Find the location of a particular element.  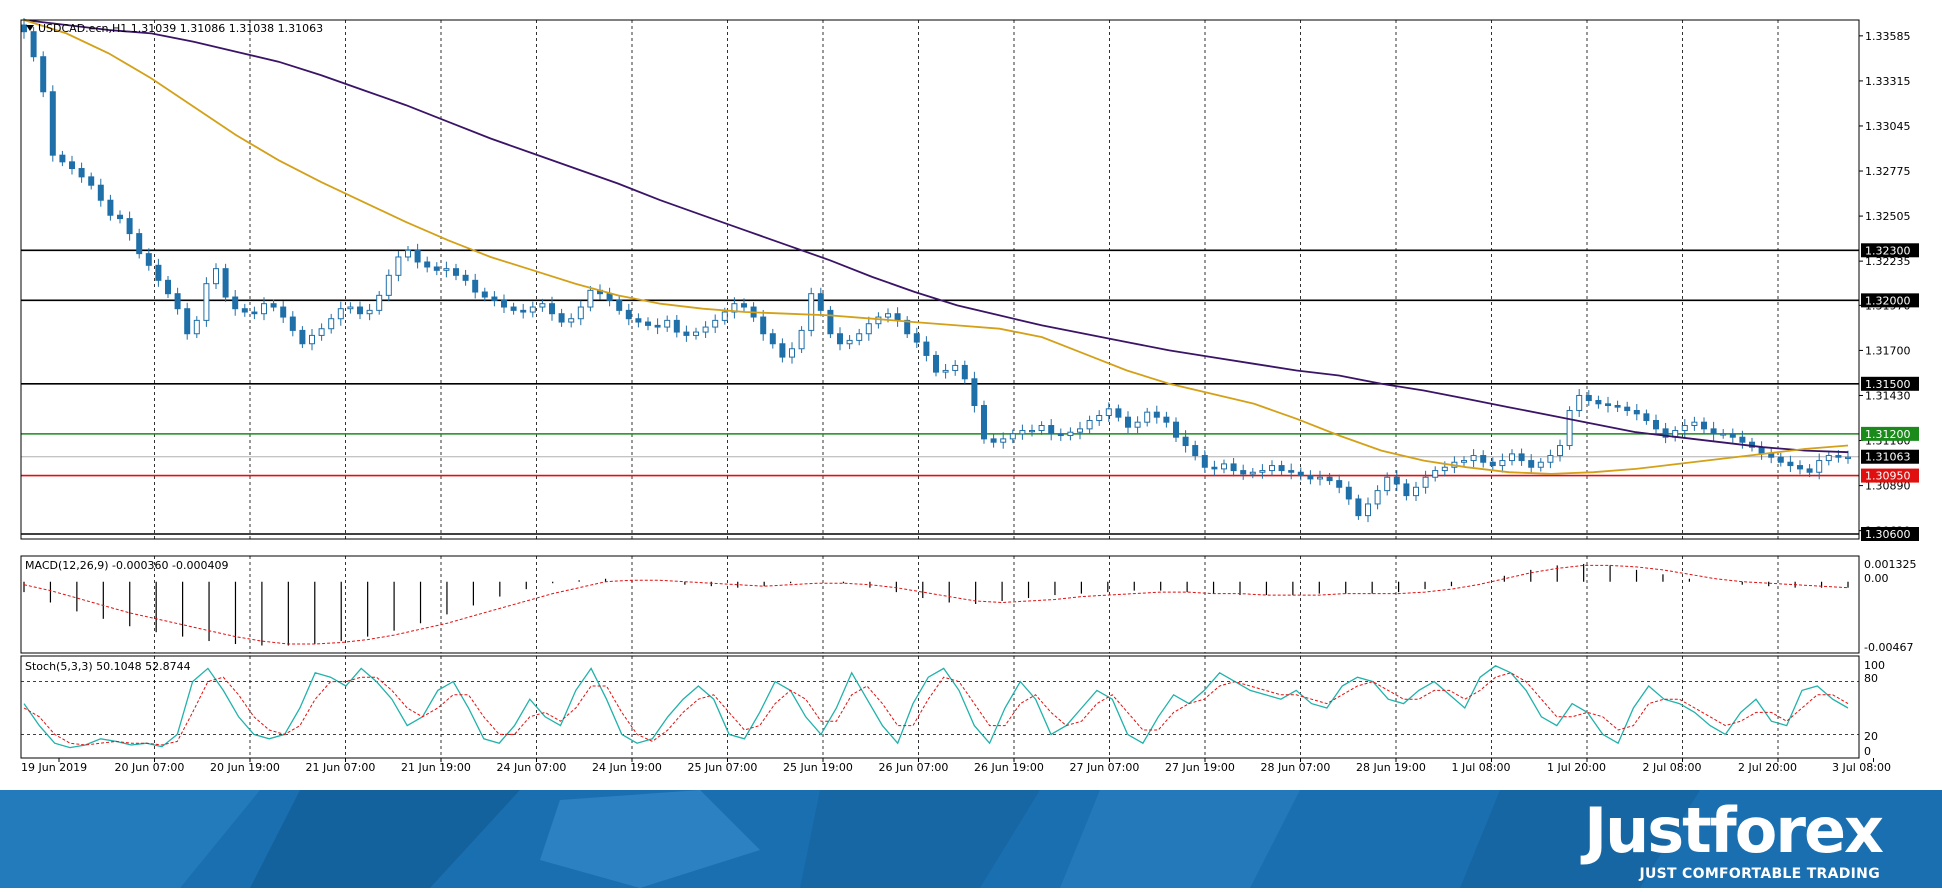

brand-logo: Justforex is located at coordinates (1734, 830).